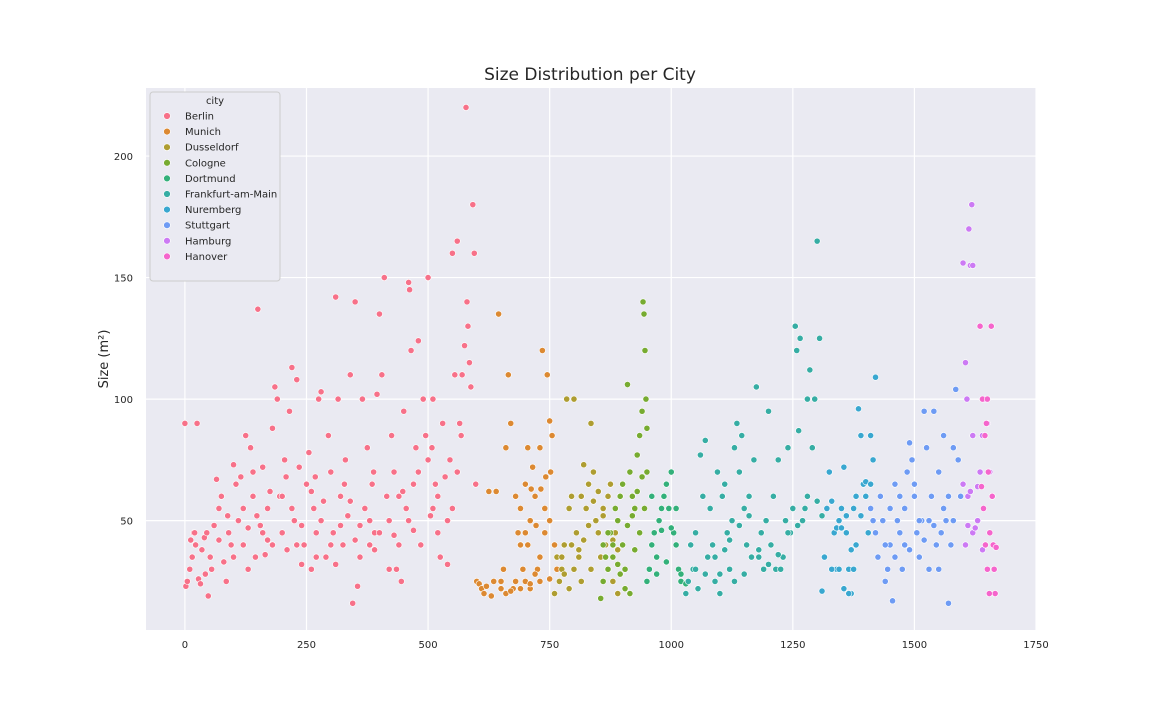 The height and width of the screenshot is (724, 1152). I want to click on legend-label: Frankfurt-am-Main, so click(231, 195).